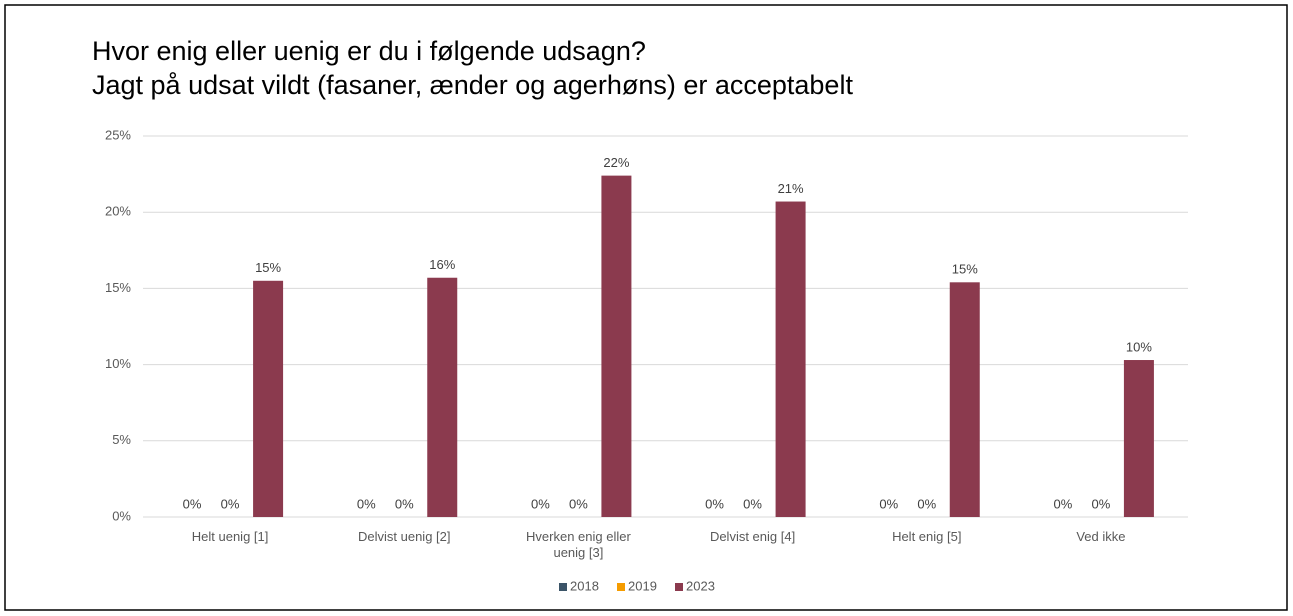 The image size is (1293, 616). What do you see at coordinates (118, 287) in the screenshot?
I see `y-tick-label: 15%` at bounding box center [118, 287].